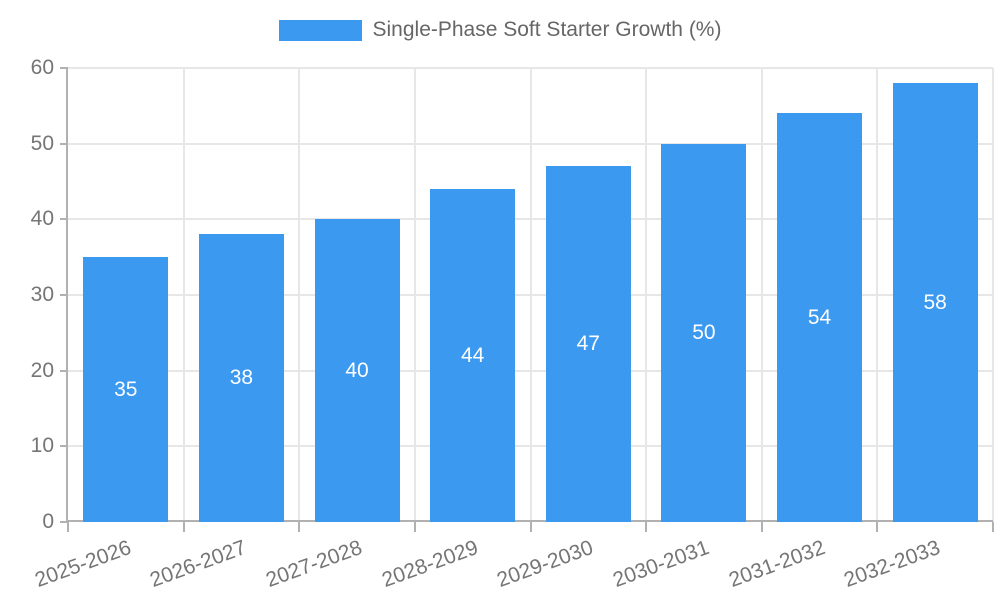  I want to click on bar: 58, so click(935, 302).